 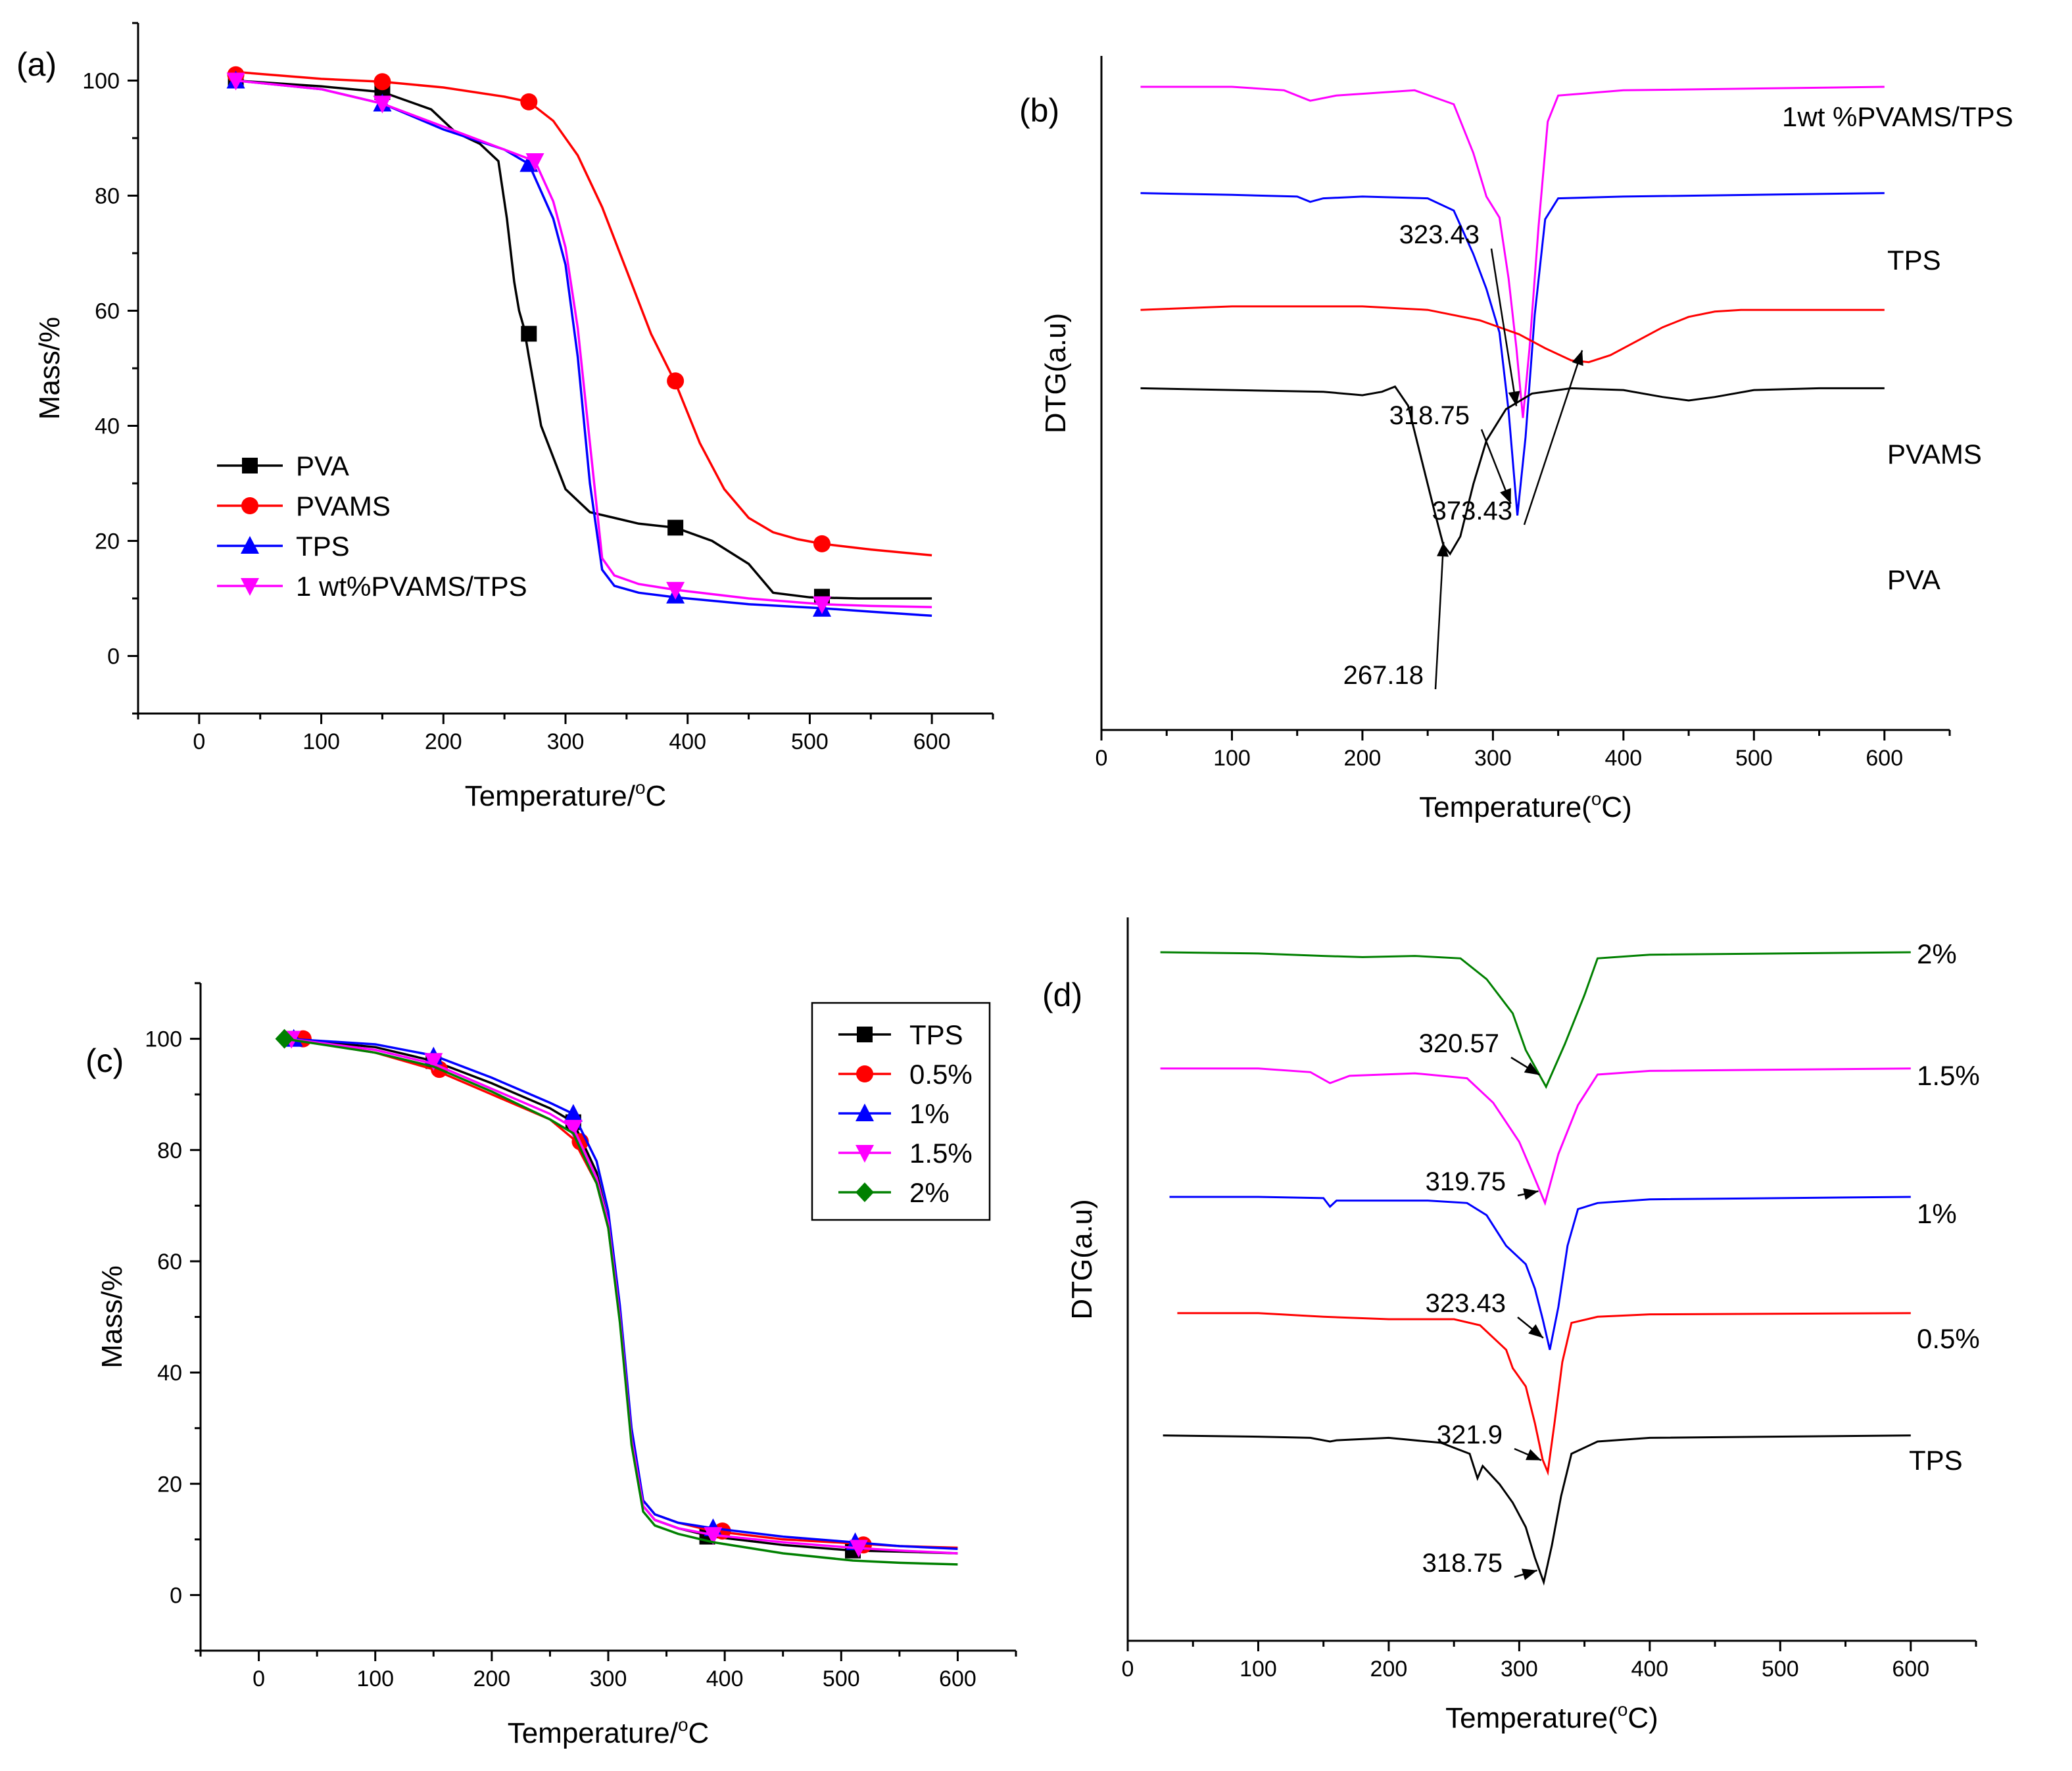 What do you see at coordinates (1544, 1394) in the screenshot?
I see `series-line-0.5%` at bounding box center [1544, 1394].